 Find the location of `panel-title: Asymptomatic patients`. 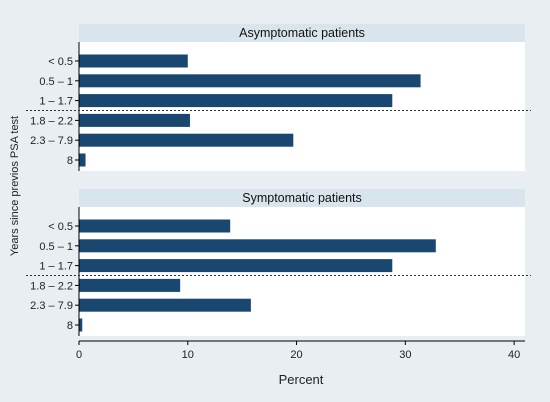

panel-title: Asymptomatic patients is located at coordinates (302, 33).